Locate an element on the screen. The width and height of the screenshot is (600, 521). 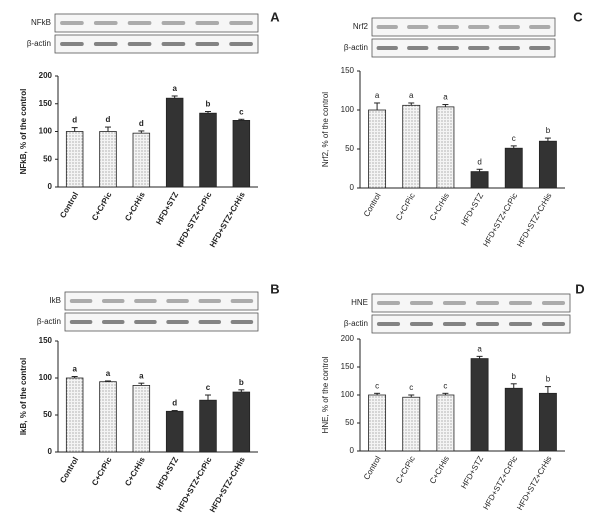
y-axis-label: IkB, % of the control is located at coordinates (23, 396).